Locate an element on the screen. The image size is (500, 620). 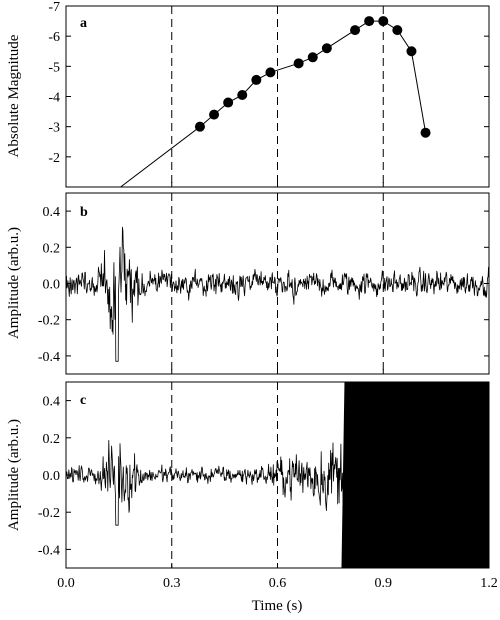
x-tick-label: 1.2 is located at coordinates (489, 583).